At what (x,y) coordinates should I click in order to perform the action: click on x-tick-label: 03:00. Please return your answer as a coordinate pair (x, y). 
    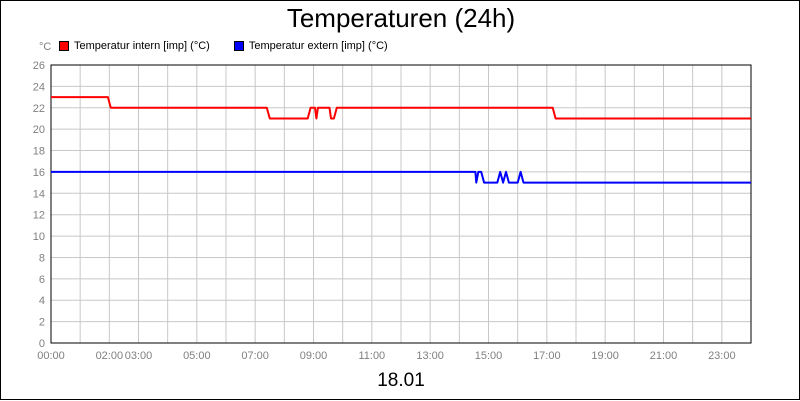
    Looking at the image, I should click on (139, 356).